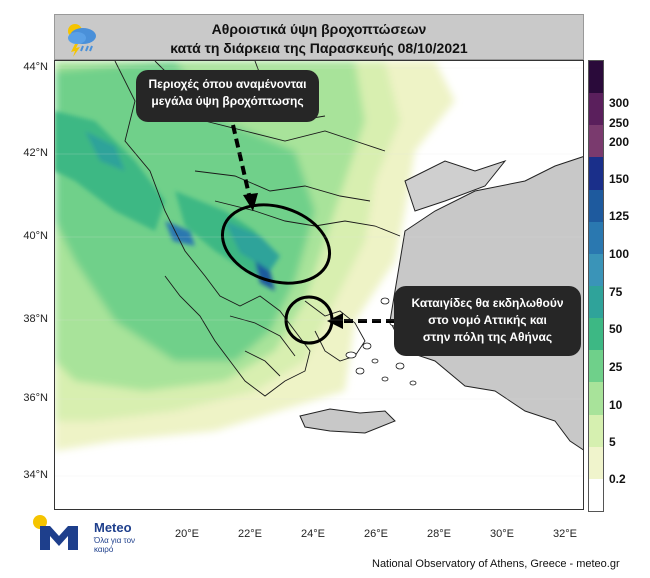 The height and width of the screenshot is (578, 650). I want to click on precipitation-colorbar, so click(596, 286).